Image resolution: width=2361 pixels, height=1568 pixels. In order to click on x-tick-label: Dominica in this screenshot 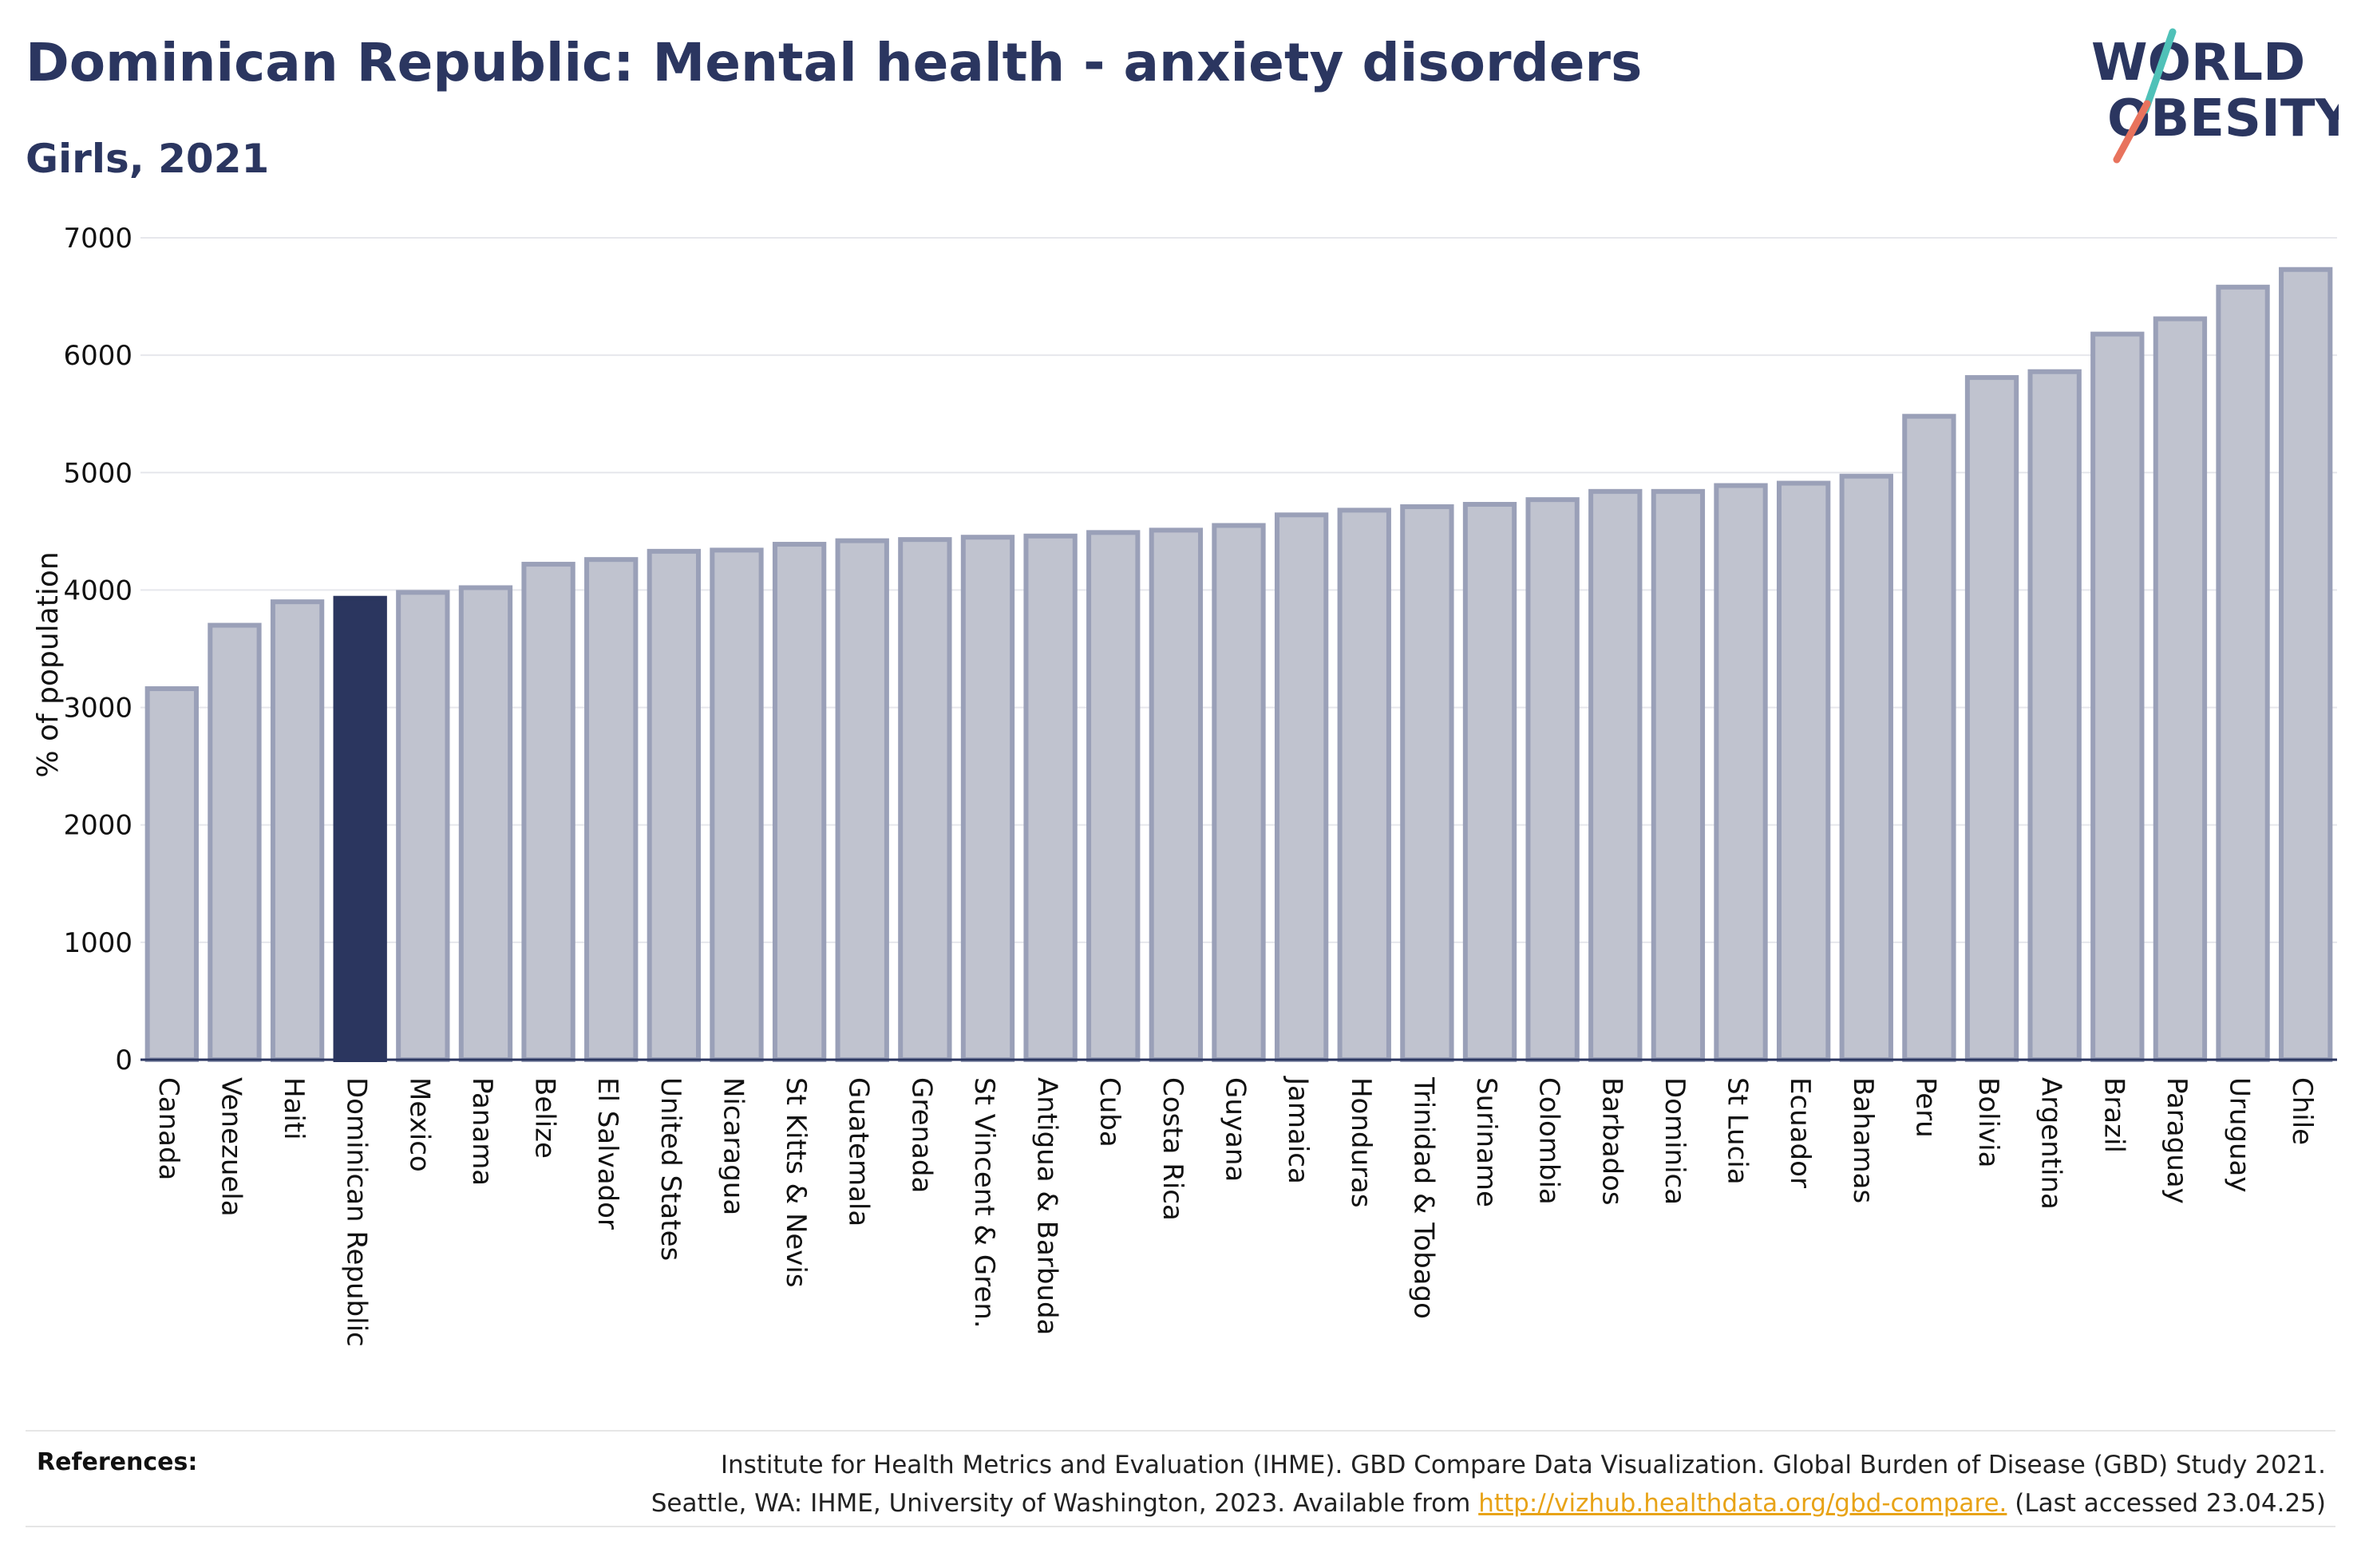, I will do `click(1675, 1141)`.